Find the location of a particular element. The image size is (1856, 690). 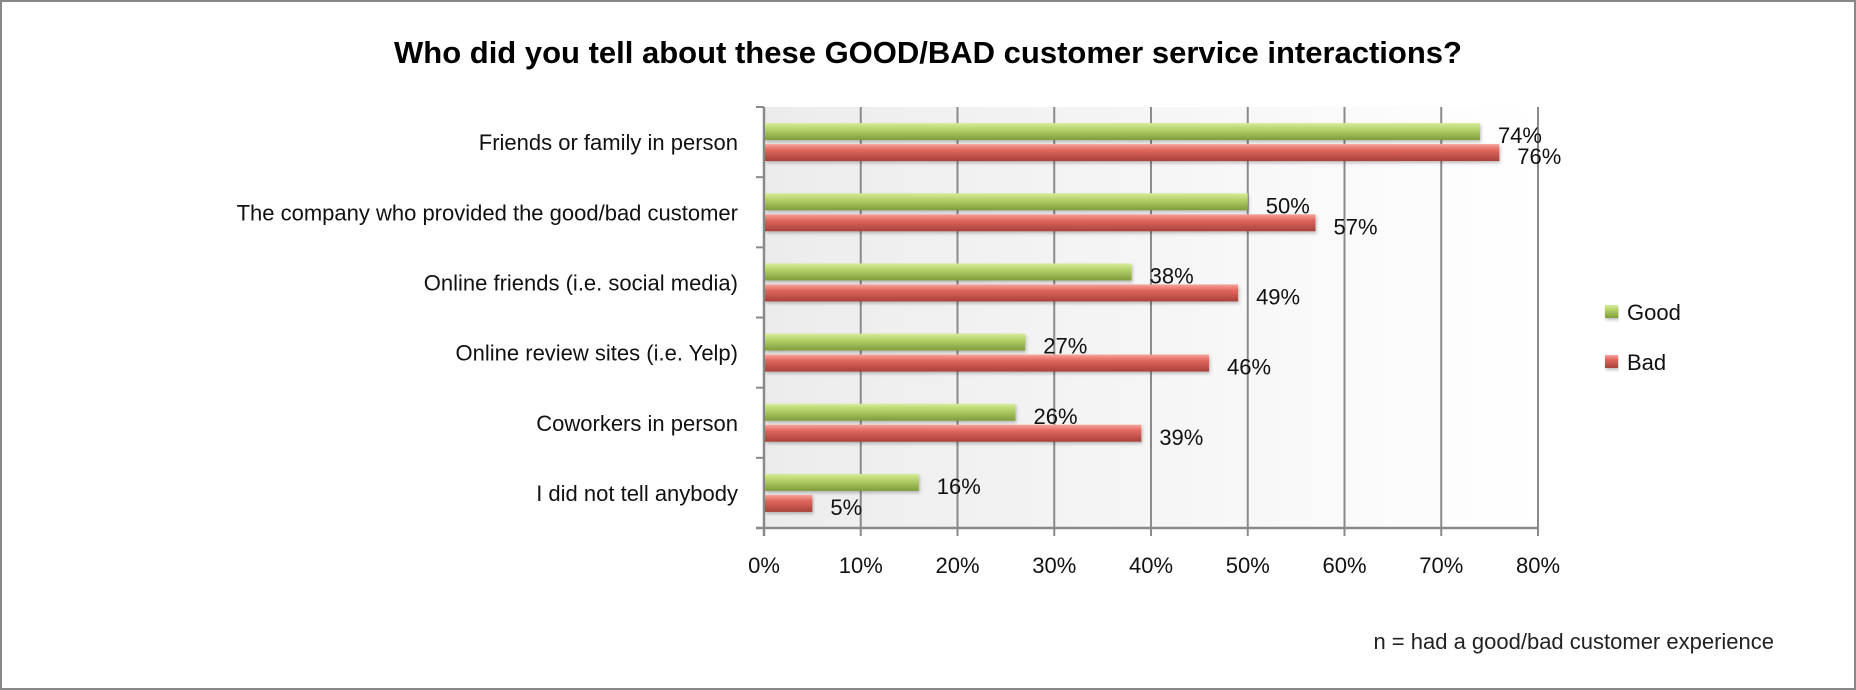

data-label-good: 74% is located at coordinates (1520, 135).